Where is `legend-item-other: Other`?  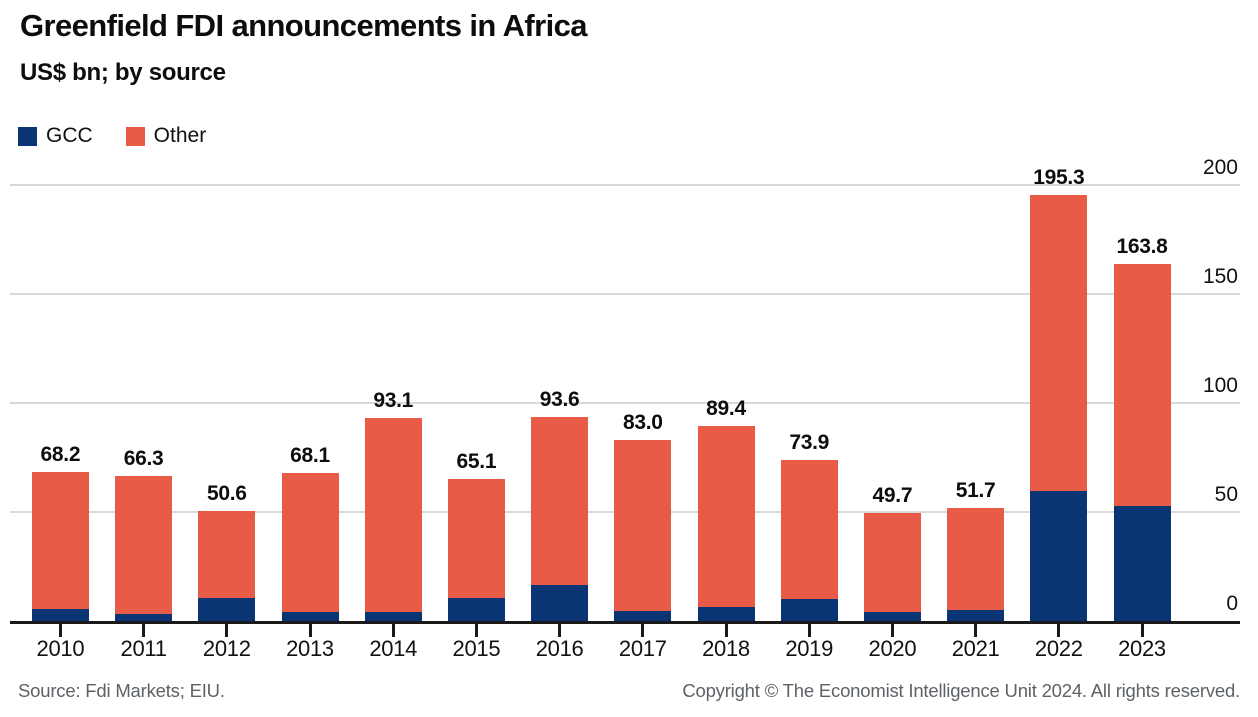 legend-item-other: Other is located at coordinates (166, 136).